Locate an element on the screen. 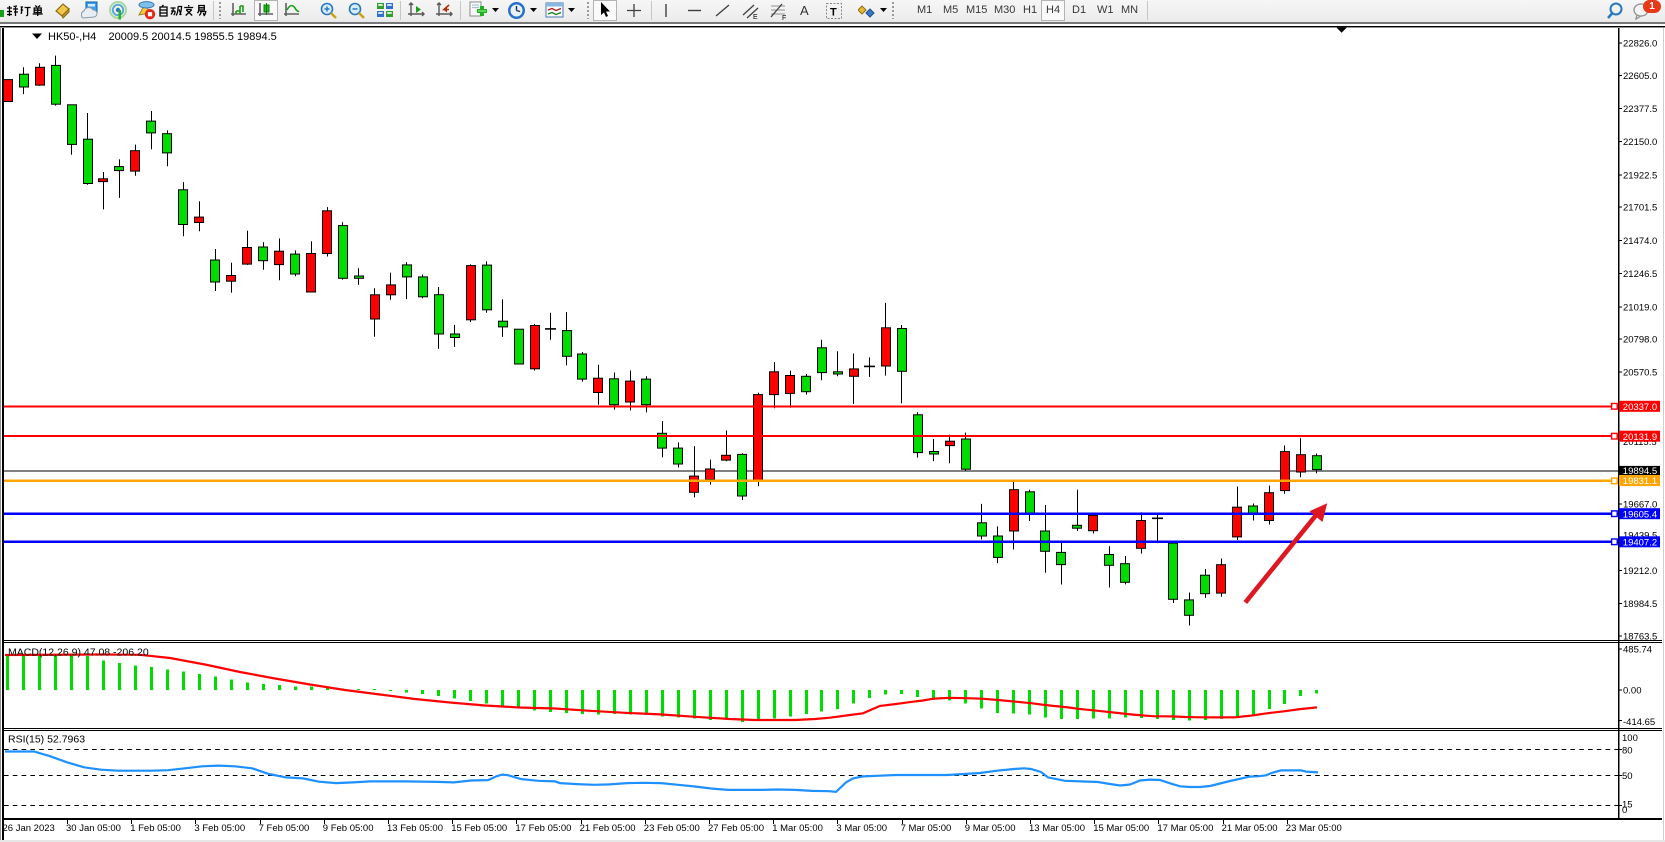 This screenshot has height=842, width=1665. svg-text: 100 is located at coordinates (1630, 738).